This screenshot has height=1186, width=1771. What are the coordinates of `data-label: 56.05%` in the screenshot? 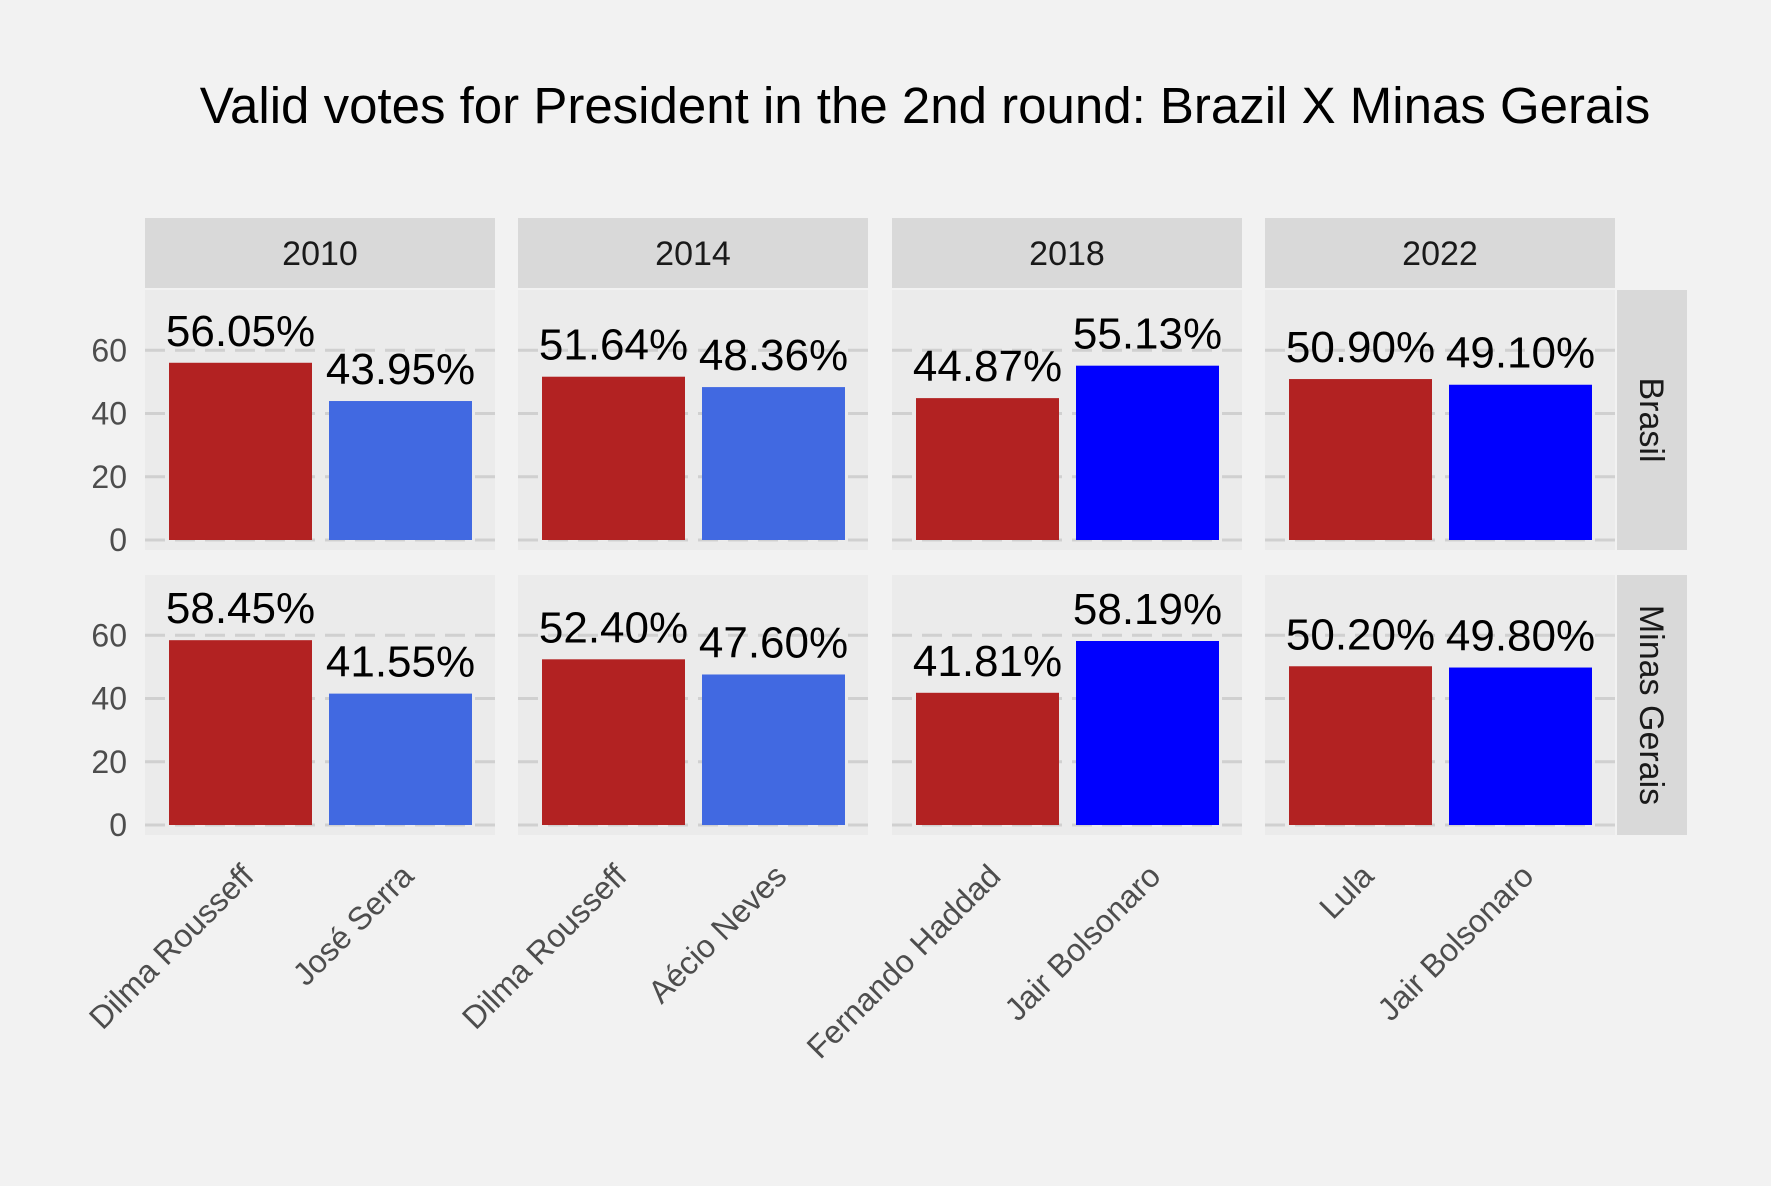 It's located at (240, 331).